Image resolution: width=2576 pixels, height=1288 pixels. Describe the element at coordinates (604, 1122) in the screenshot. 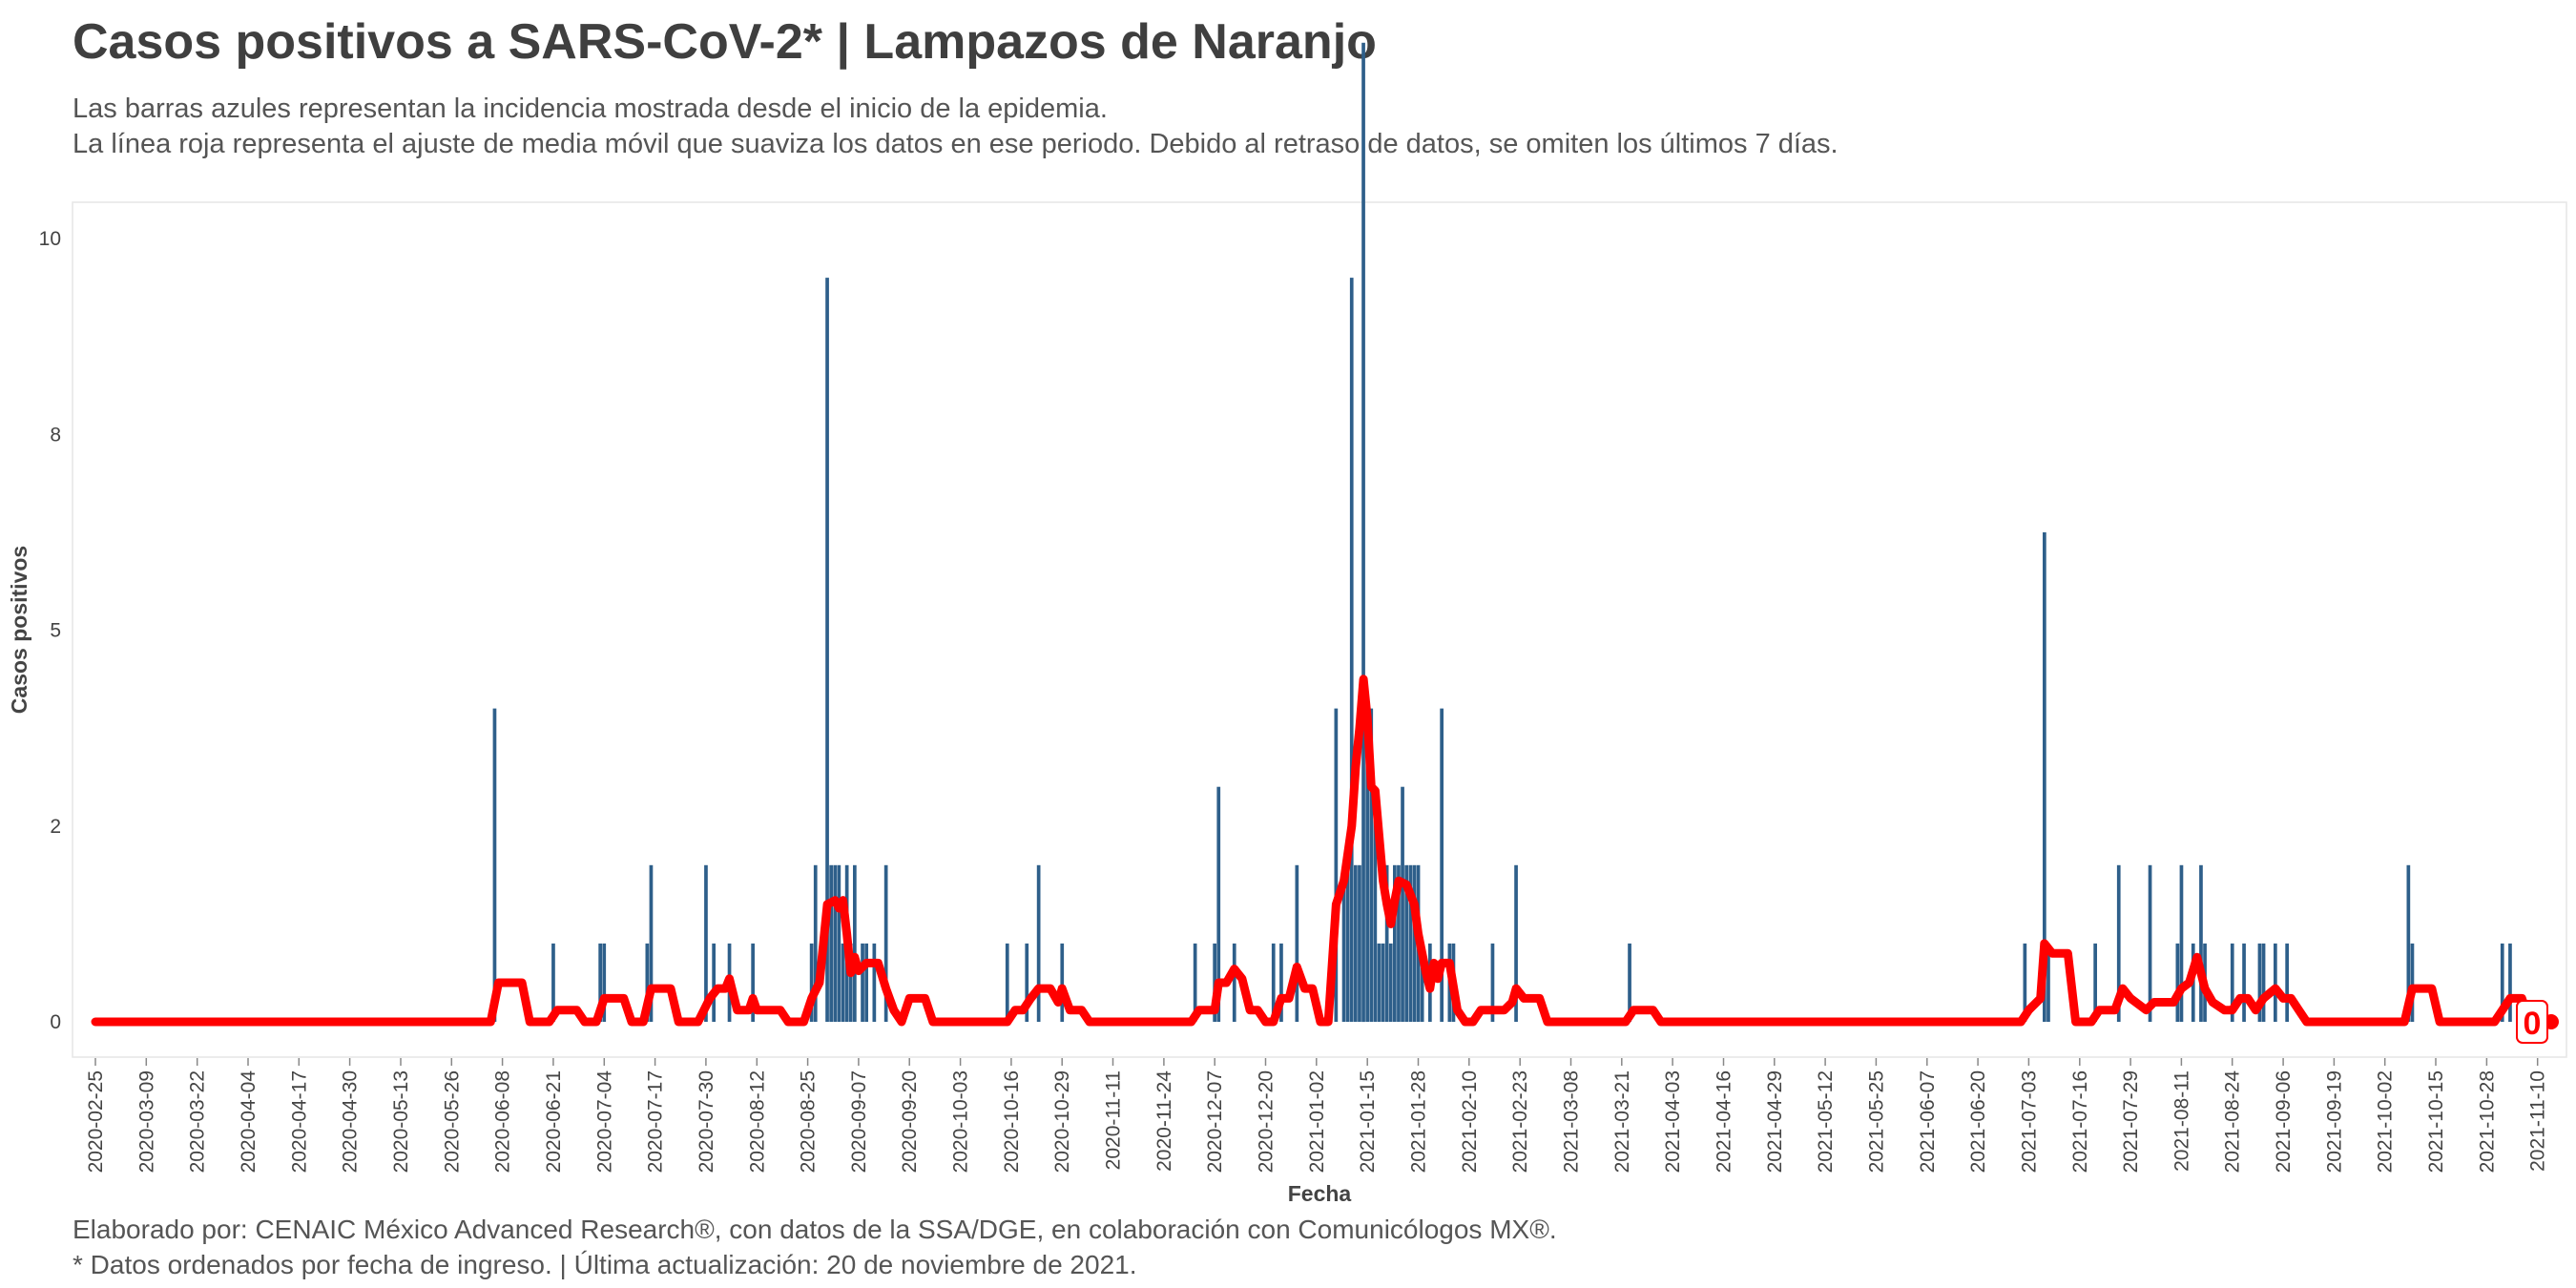

I see `x-tick-label: 2020-07-04` at that location.